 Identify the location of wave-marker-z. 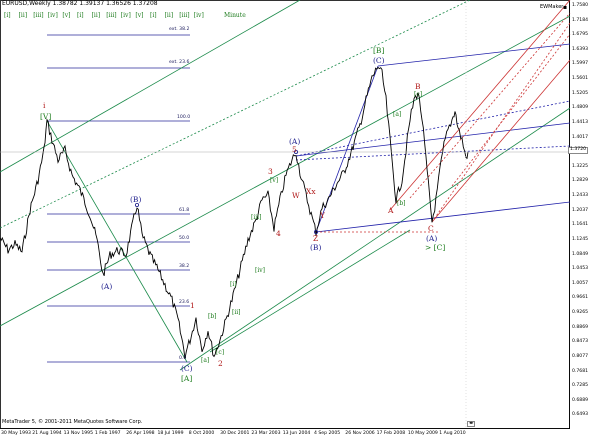
(315, 231).